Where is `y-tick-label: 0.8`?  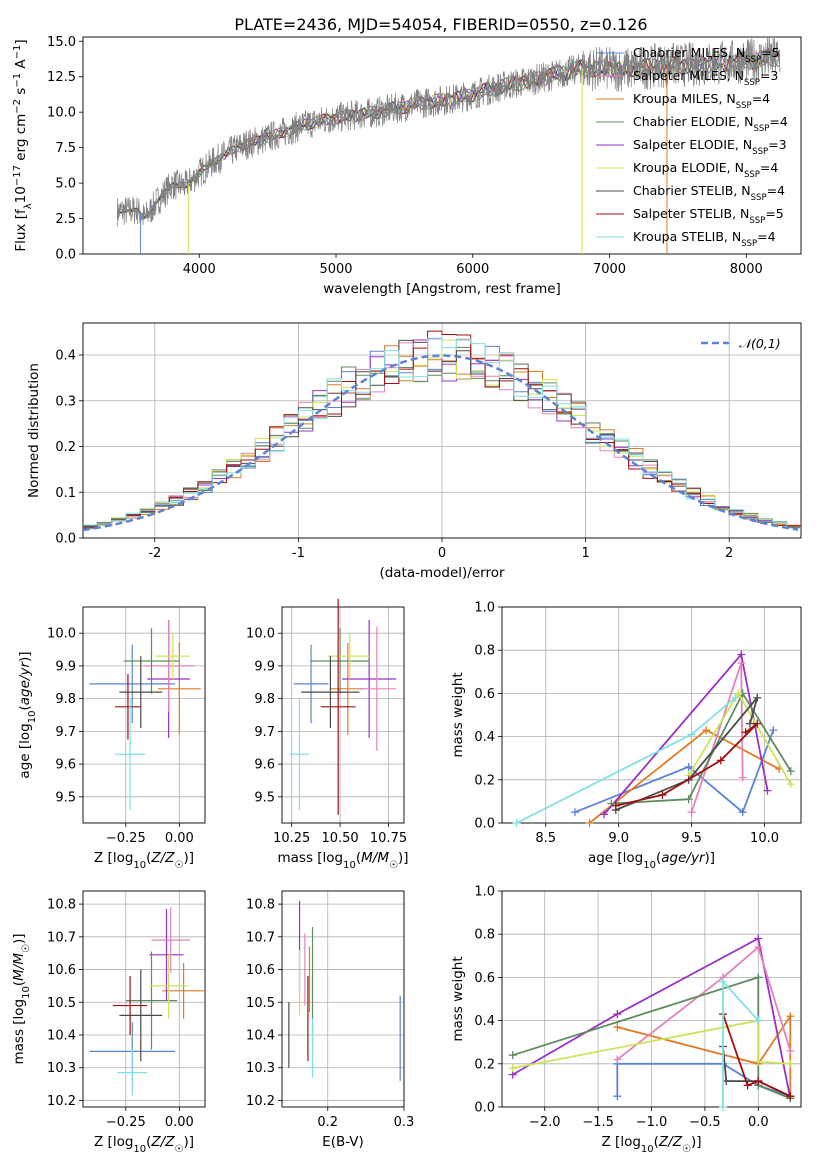 y-tick-label: 0.8 is located at coordinates (484, 935).